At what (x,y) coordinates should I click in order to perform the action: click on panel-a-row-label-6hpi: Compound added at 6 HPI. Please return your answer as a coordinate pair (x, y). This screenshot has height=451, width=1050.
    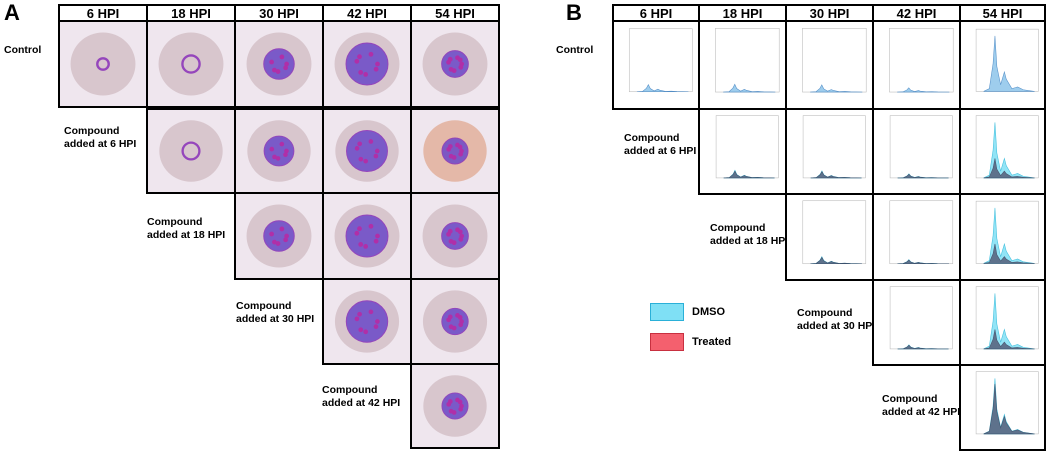
    Looking at the image, I should click on (100, 137).